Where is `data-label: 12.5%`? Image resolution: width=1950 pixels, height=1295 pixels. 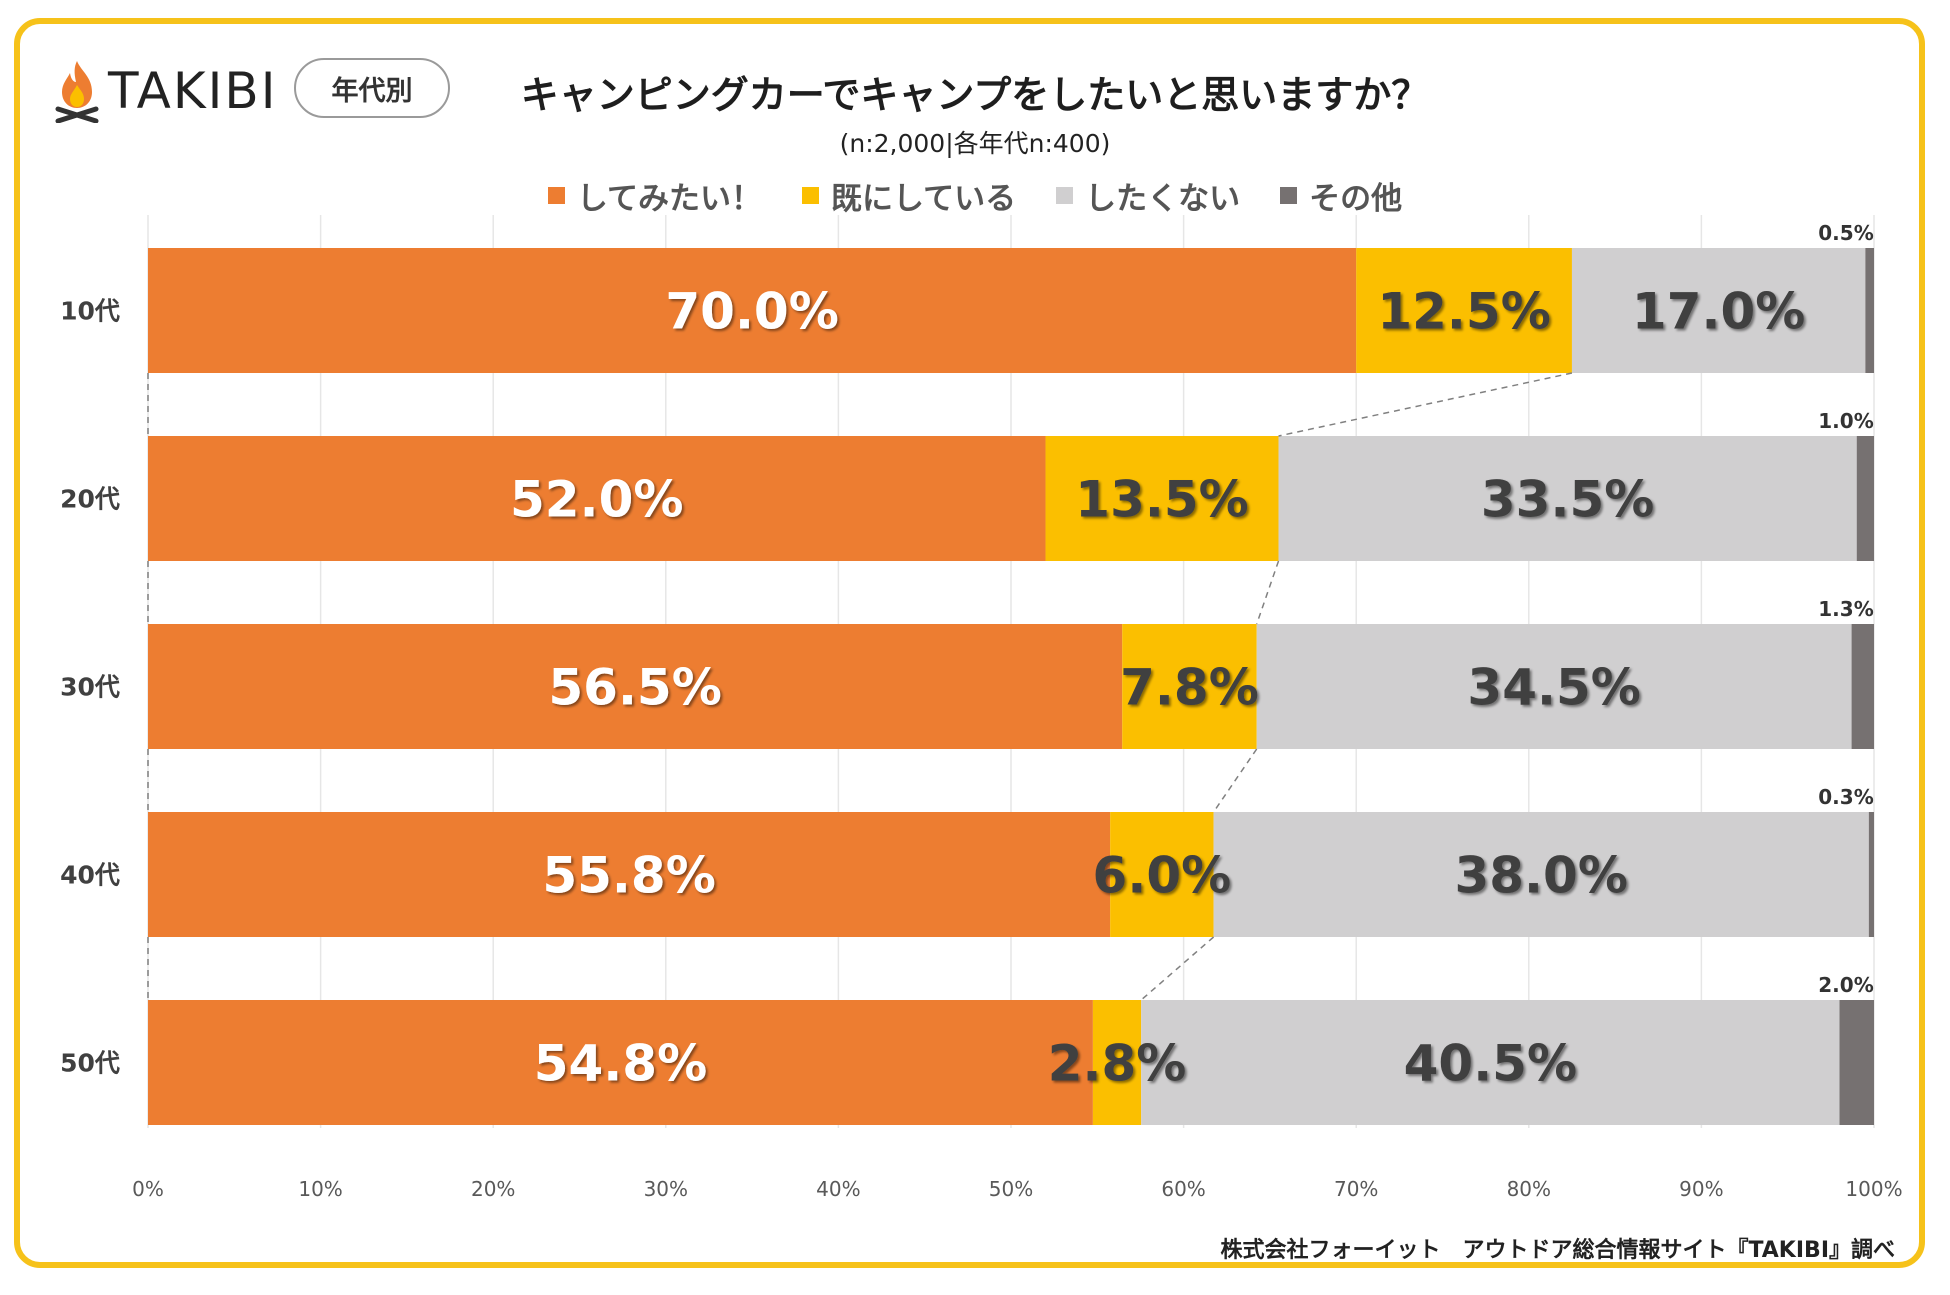
data-label: 12.5% is located at coordinates (1463, 312).